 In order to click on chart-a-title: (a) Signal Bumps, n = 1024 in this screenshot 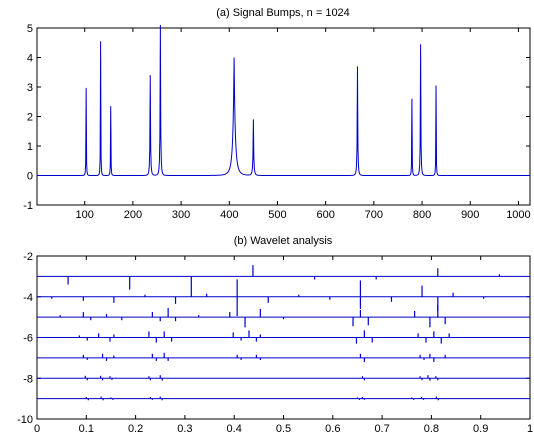, I will do `click(283, 13)`.